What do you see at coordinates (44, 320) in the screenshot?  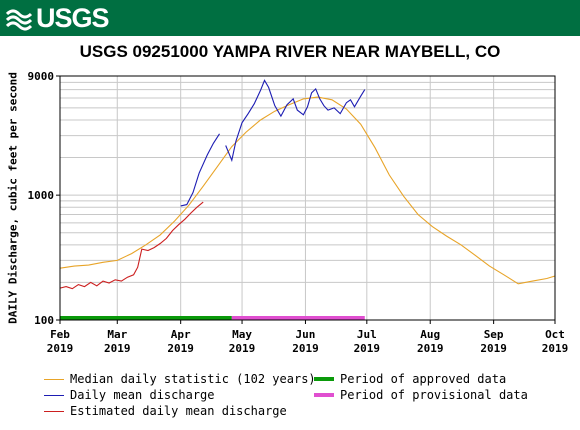 I see `y-tick-label-0: 100` at bounding box center [44, 320].